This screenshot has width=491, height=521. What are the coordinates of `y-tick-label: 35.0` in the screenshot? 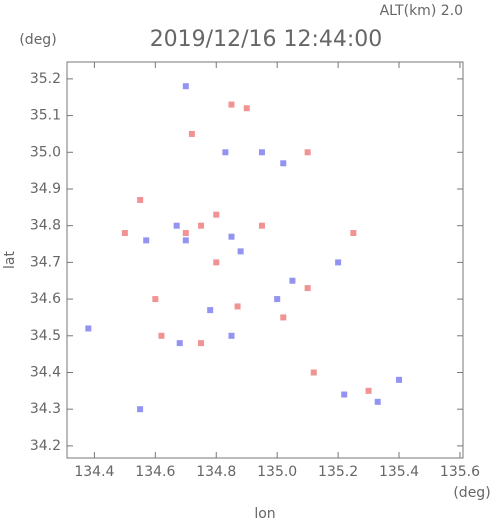 It's located at (45, 152).